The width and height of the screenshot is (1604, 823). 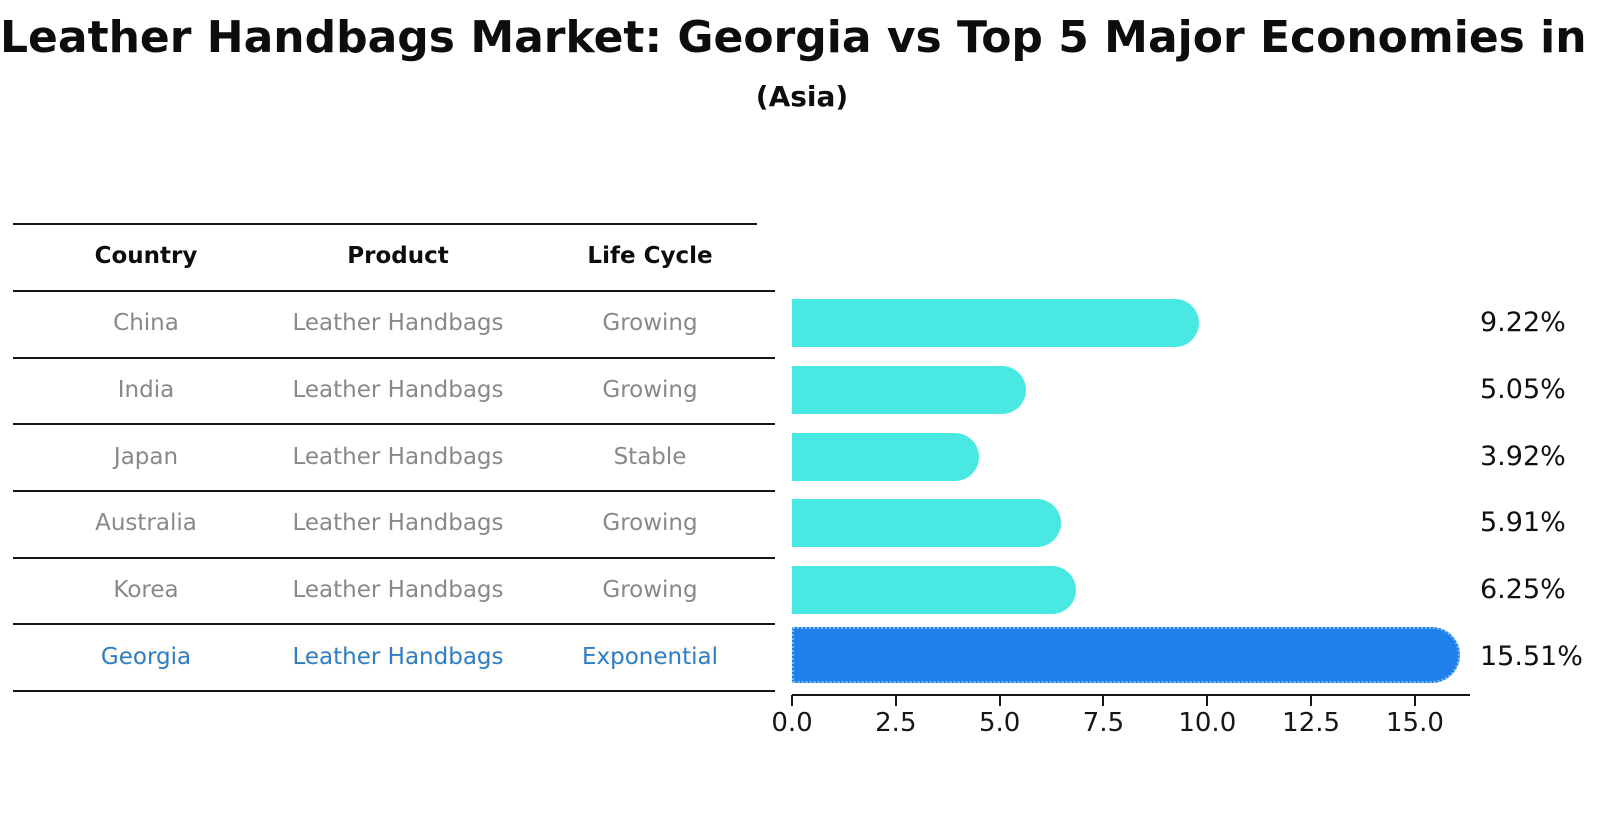 What do you see at coordinates (1414, 723) in the screenshot?
I see `x-axis-tick-label: 15.0` at bounding box center [1414, 723].